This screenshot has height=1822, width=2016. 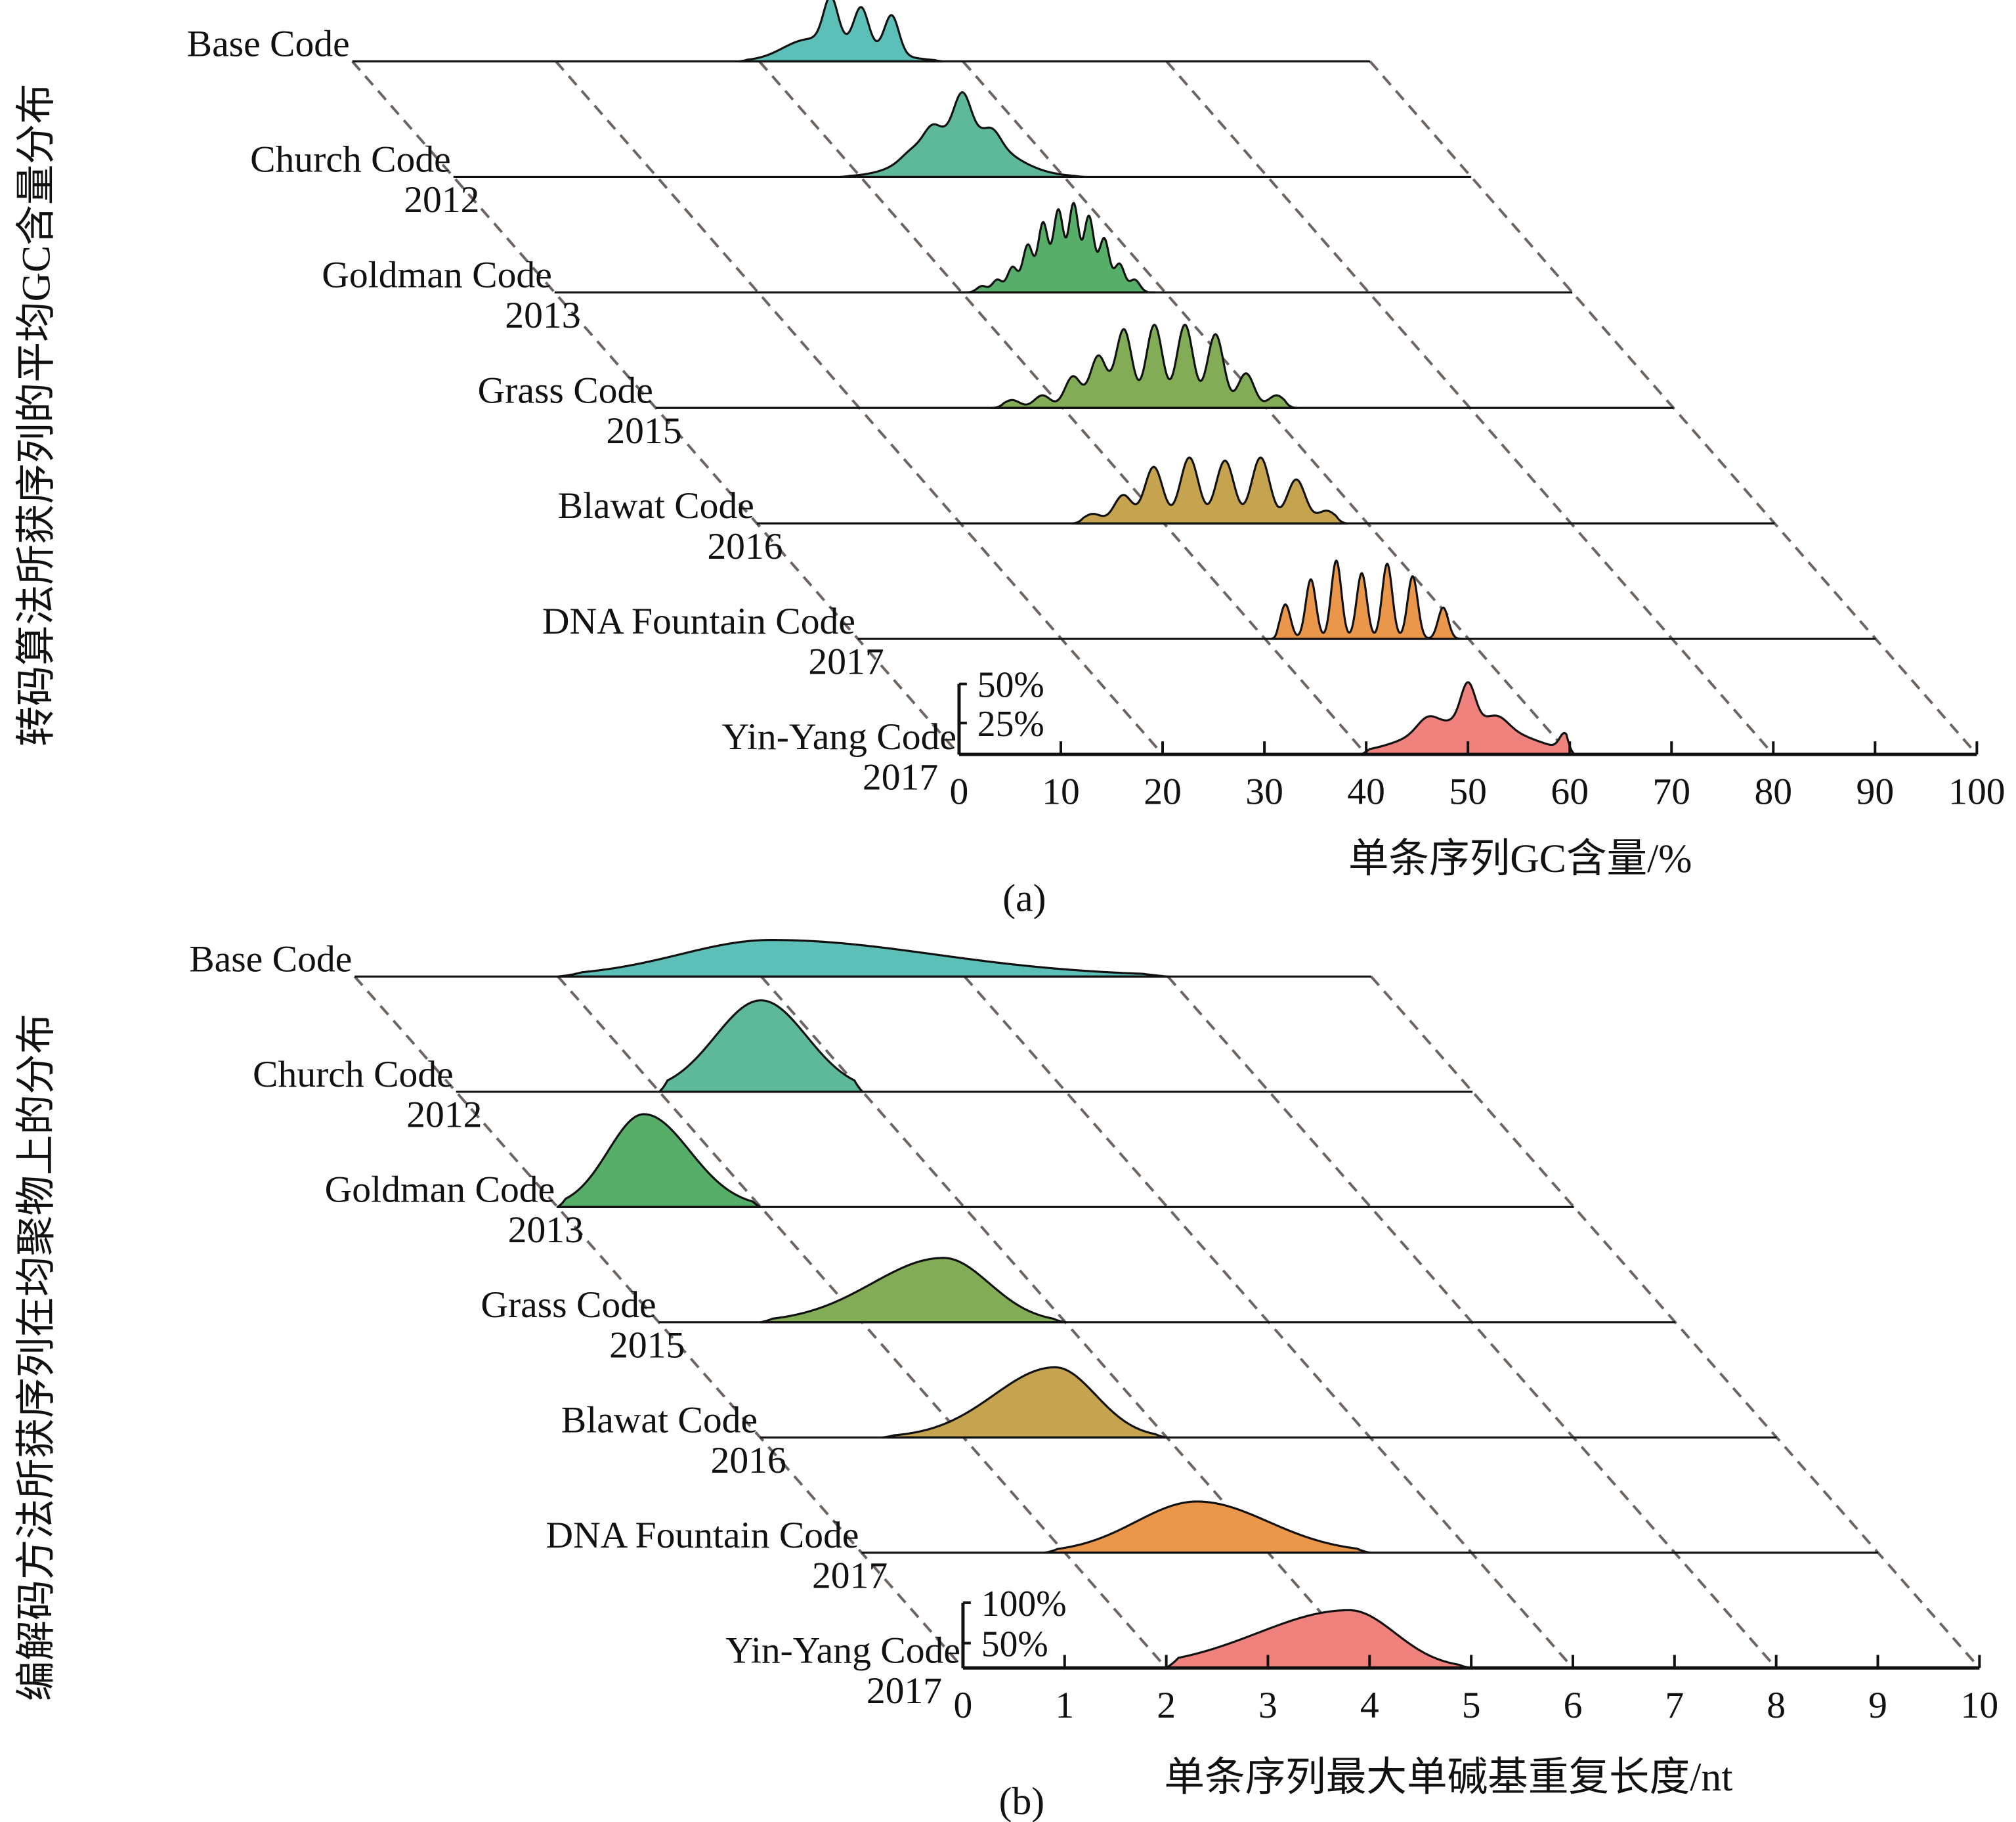 What do you see at coordinates (1675, 1705) in the screenshot?
I see `x-tick-label: 7` at bounding box center [1675, 1705].